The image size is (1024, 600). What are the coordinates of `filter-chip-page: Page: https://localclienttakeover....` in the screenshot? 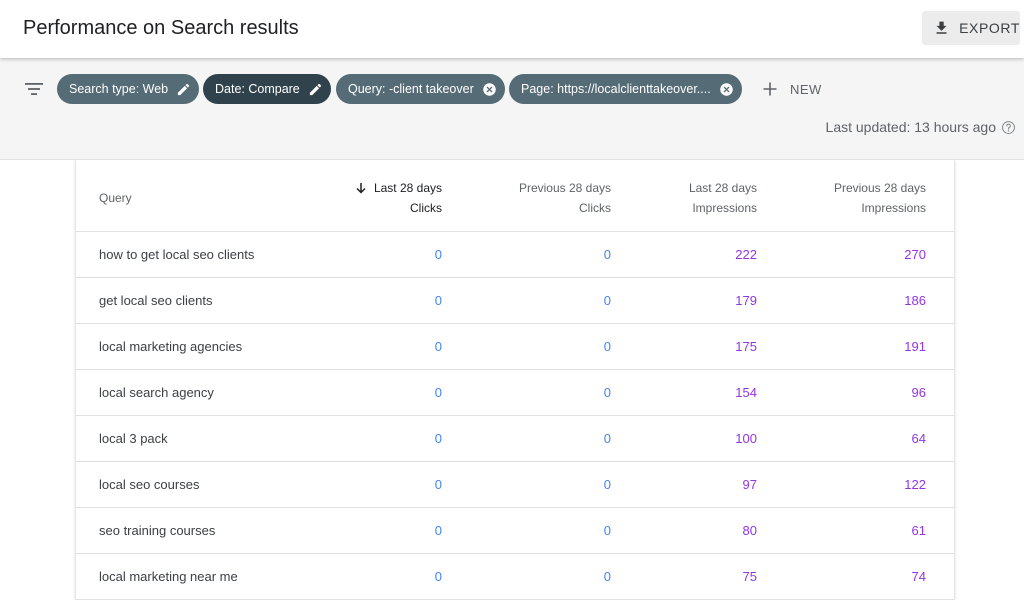 It's located at (625, 89).